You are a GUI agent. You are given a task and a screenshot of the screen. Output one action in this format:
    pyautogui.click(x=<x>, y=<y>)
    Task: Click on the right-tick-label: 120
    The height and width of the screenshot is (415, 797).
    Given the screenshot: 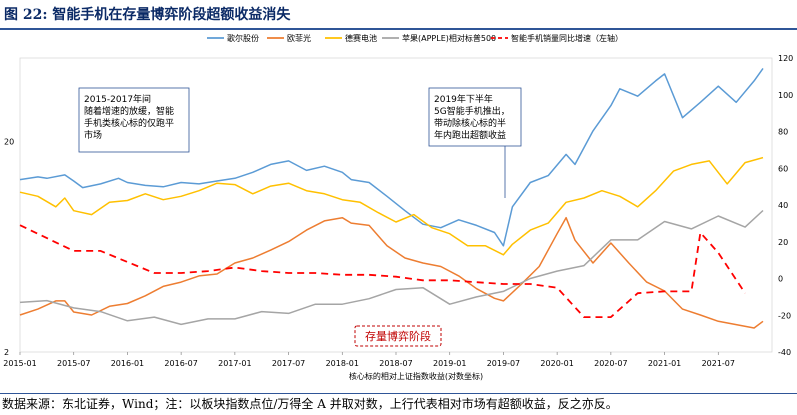 What is the action you would take?
    pyautogui.click(x=785, y=58)
    